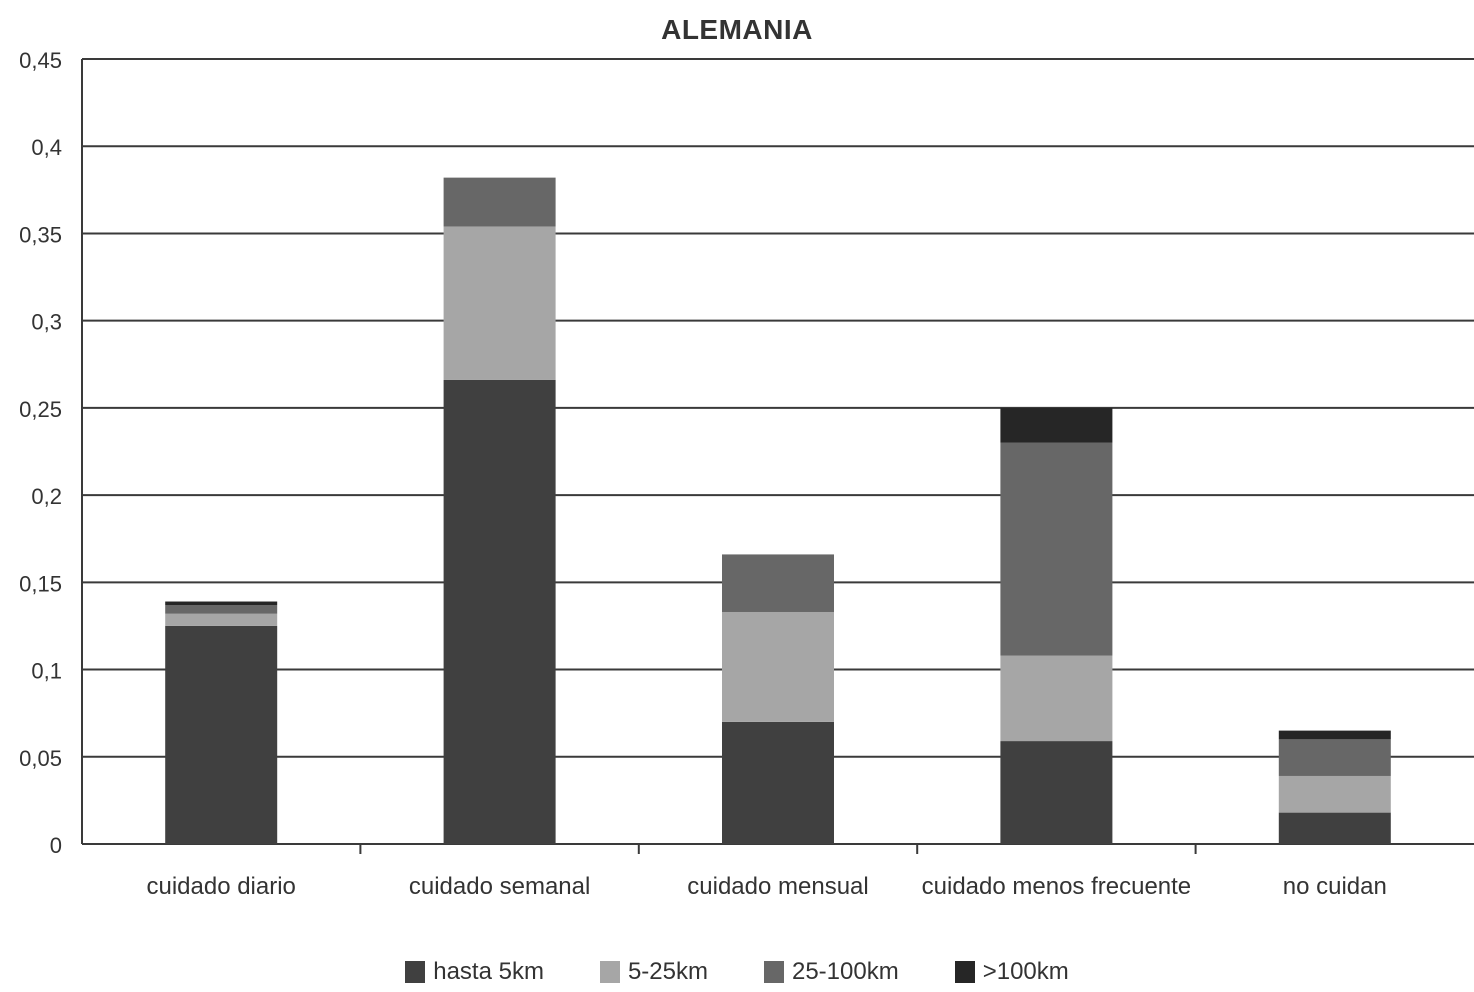 Image resolution: width=1474 pixels, height=992 pixels. I want to click on y-tick-label: 0,15, so click(40, 583).